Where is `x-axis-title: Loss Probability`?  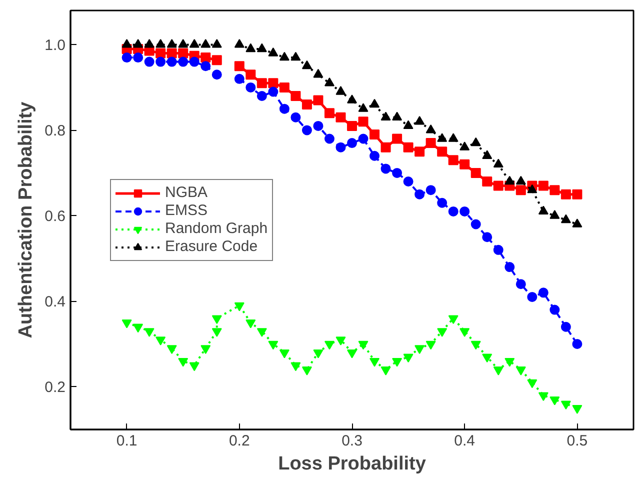
x-axis-title: Loss Probability is located at coordinates (352, 464).